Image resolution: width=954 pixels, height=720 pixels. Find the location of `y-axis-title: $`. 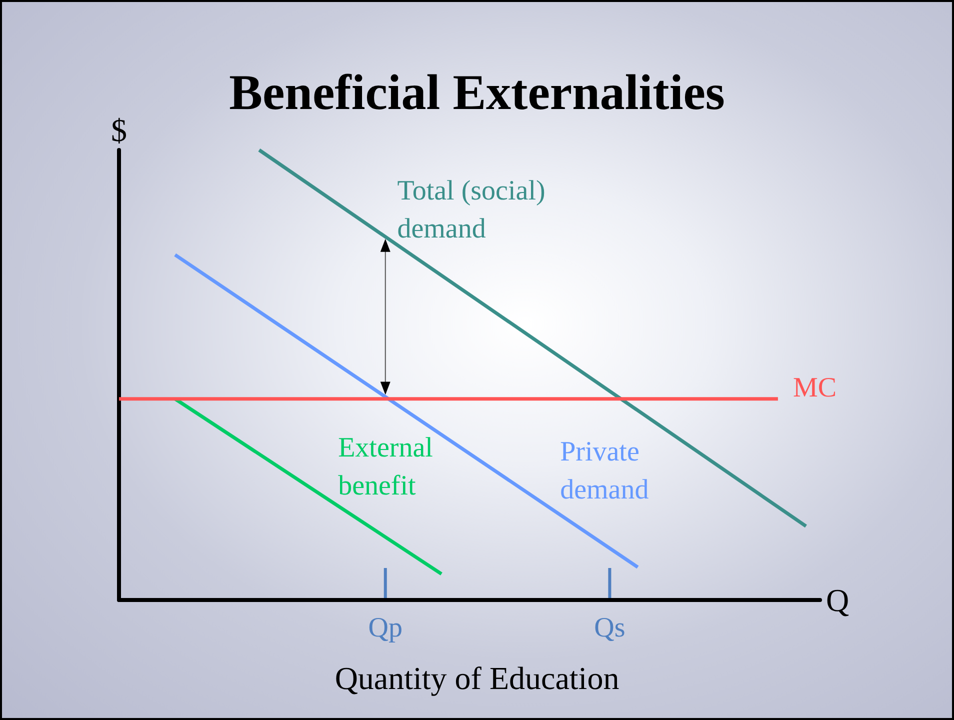

y-axis-title: $ is located at coordinates (119, 130).